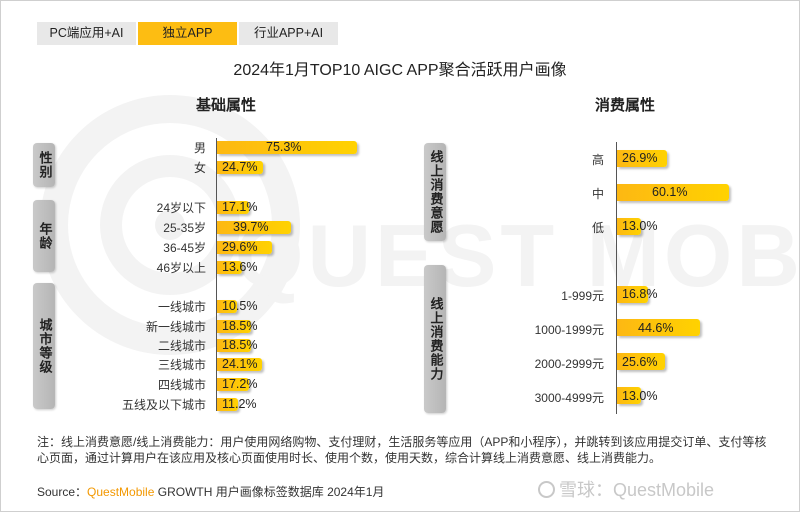 Image resolution: width=800 pixels, height=512 pixels. Describe the element at coordinates (163, 405) in the screenshot. I see `row-label: 五线及以下城市` at that location.